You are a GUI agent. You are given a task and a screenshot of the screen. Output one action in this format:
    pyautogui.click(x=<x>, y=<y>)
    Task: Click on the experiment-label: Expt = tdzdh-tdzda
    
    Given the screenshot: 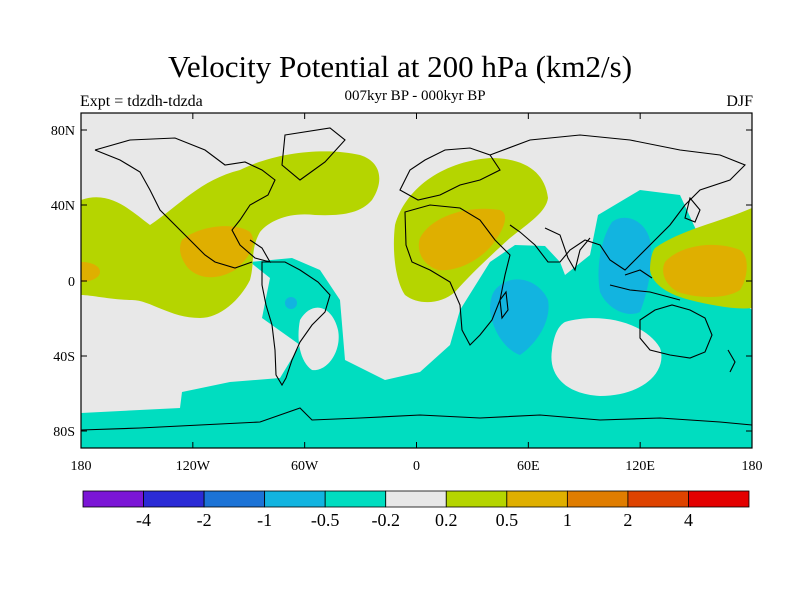 What is the action you would take?
    pyautogui.click(x=141, y=101)
    